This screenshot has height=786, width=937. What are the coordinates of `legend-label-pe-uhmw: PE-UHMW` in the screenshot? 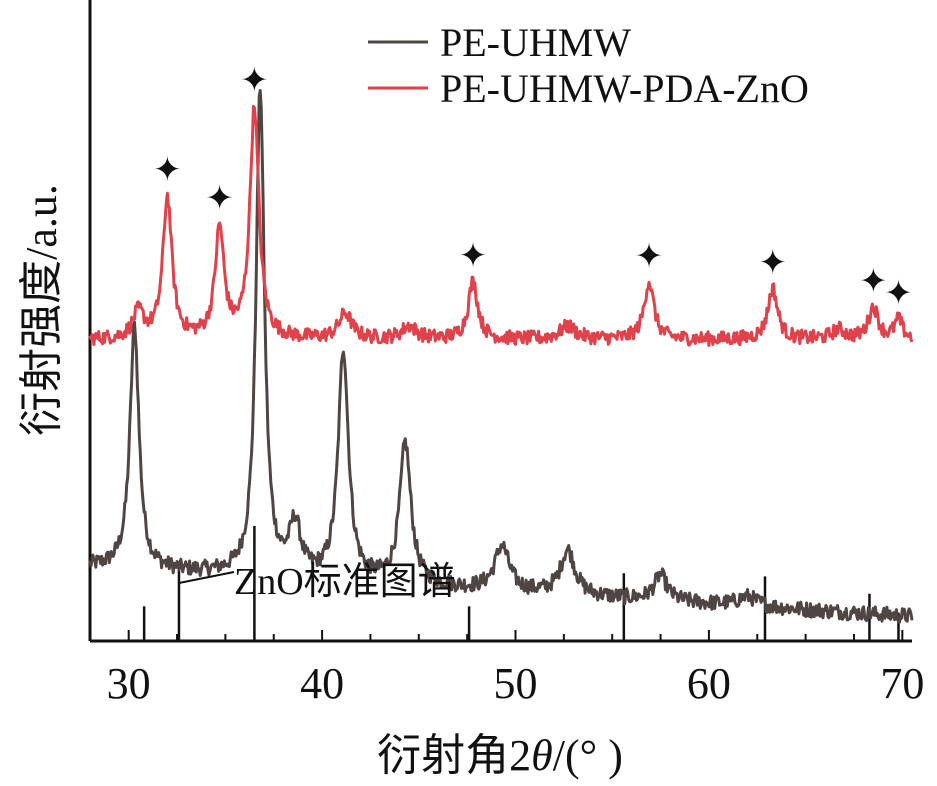 It's located at (535, 42).